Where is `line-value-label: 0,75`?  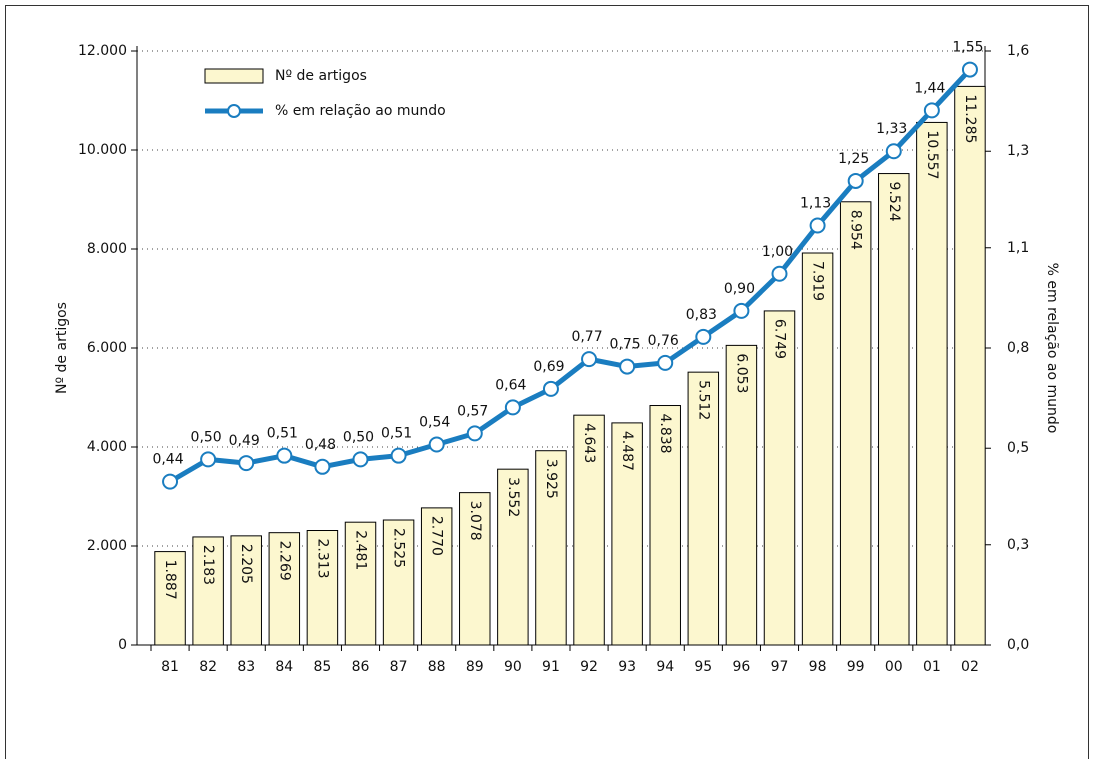 line-value-label: 0,75 is located at coordinates (625, 345).